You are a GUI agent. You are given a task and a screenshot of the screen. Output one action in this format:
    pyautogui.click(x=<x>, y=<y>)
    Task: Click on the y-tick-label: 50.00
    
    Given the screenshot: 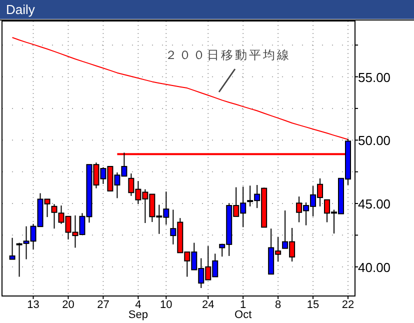 What is the action you would take?
    pyautogui.click(x=374, y=140)
    